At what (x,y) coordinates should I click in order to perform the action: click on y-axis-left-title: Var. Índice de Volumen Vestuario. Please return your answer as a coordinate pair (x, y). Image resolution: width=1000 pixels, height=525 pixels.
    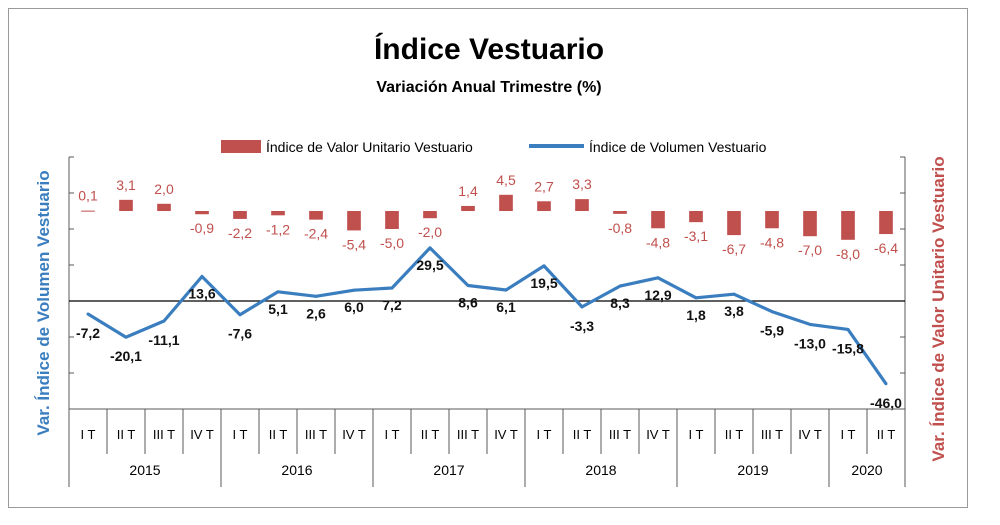
    Looking at the image, I should click on (43, 302).